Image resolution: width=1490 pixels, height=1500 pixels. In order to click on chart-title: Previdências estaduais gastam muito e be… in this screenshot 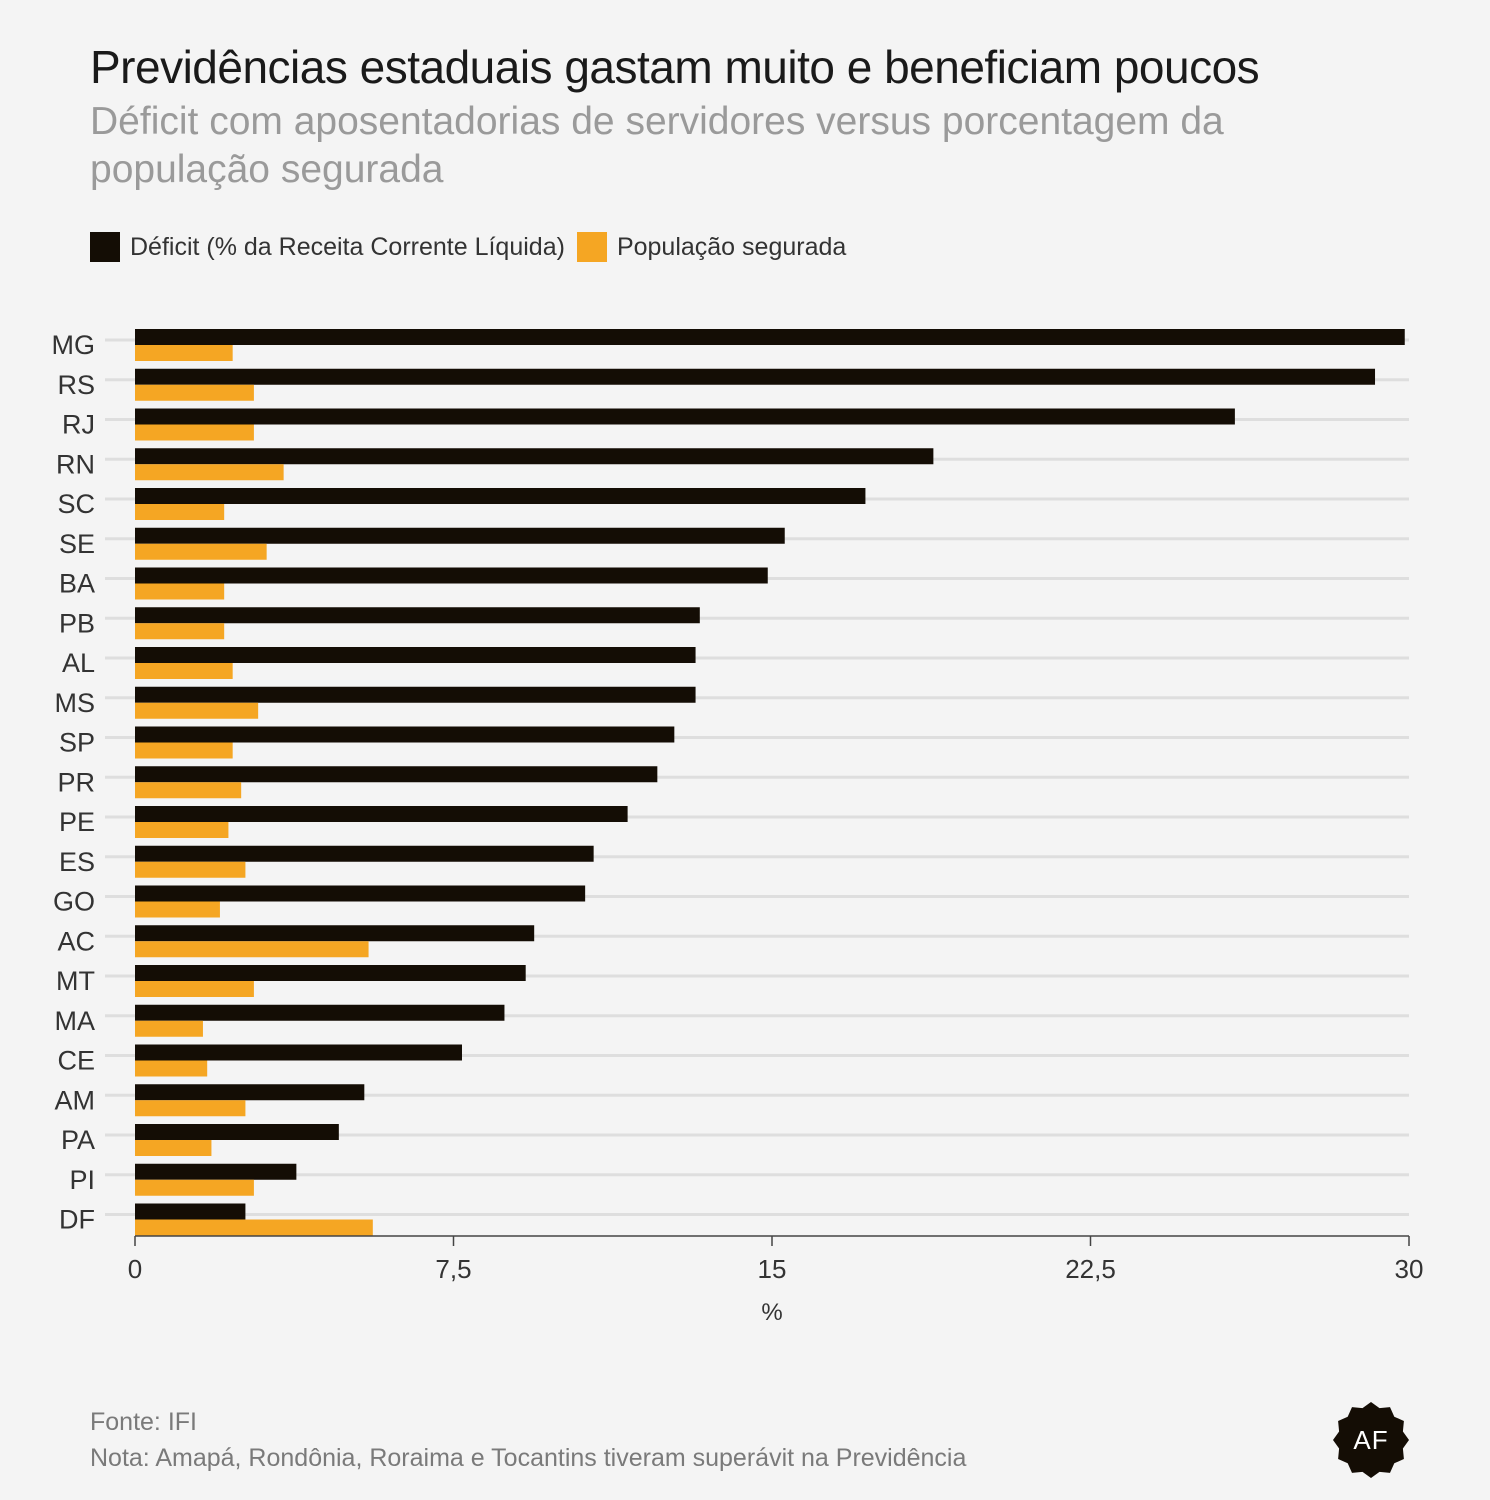, I will do `click(675, 67)`.